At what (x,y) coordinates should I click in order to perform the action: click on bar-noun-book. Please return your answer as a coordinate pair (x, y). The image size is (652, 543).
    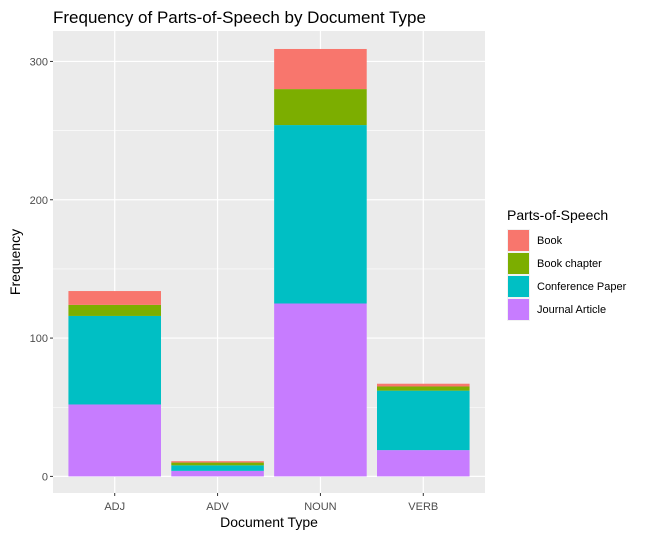
    Looking at the image, I should click on (320, 69).